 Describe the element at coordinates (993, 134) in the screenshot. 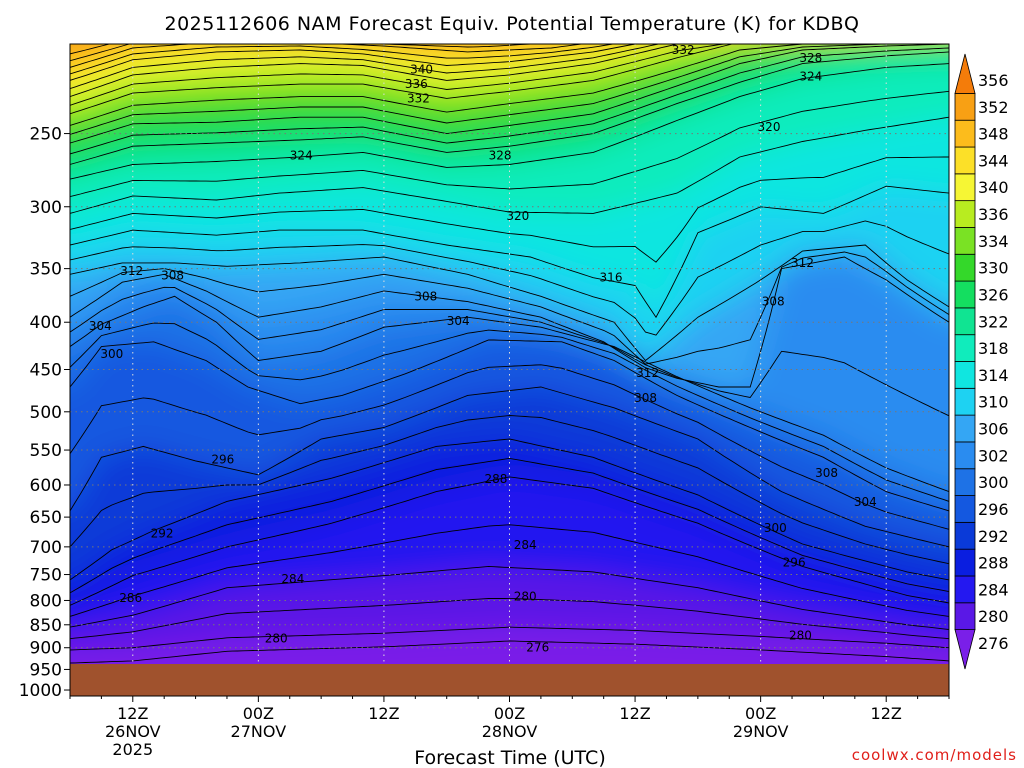

I see `colorbar-label: 348` at that location.